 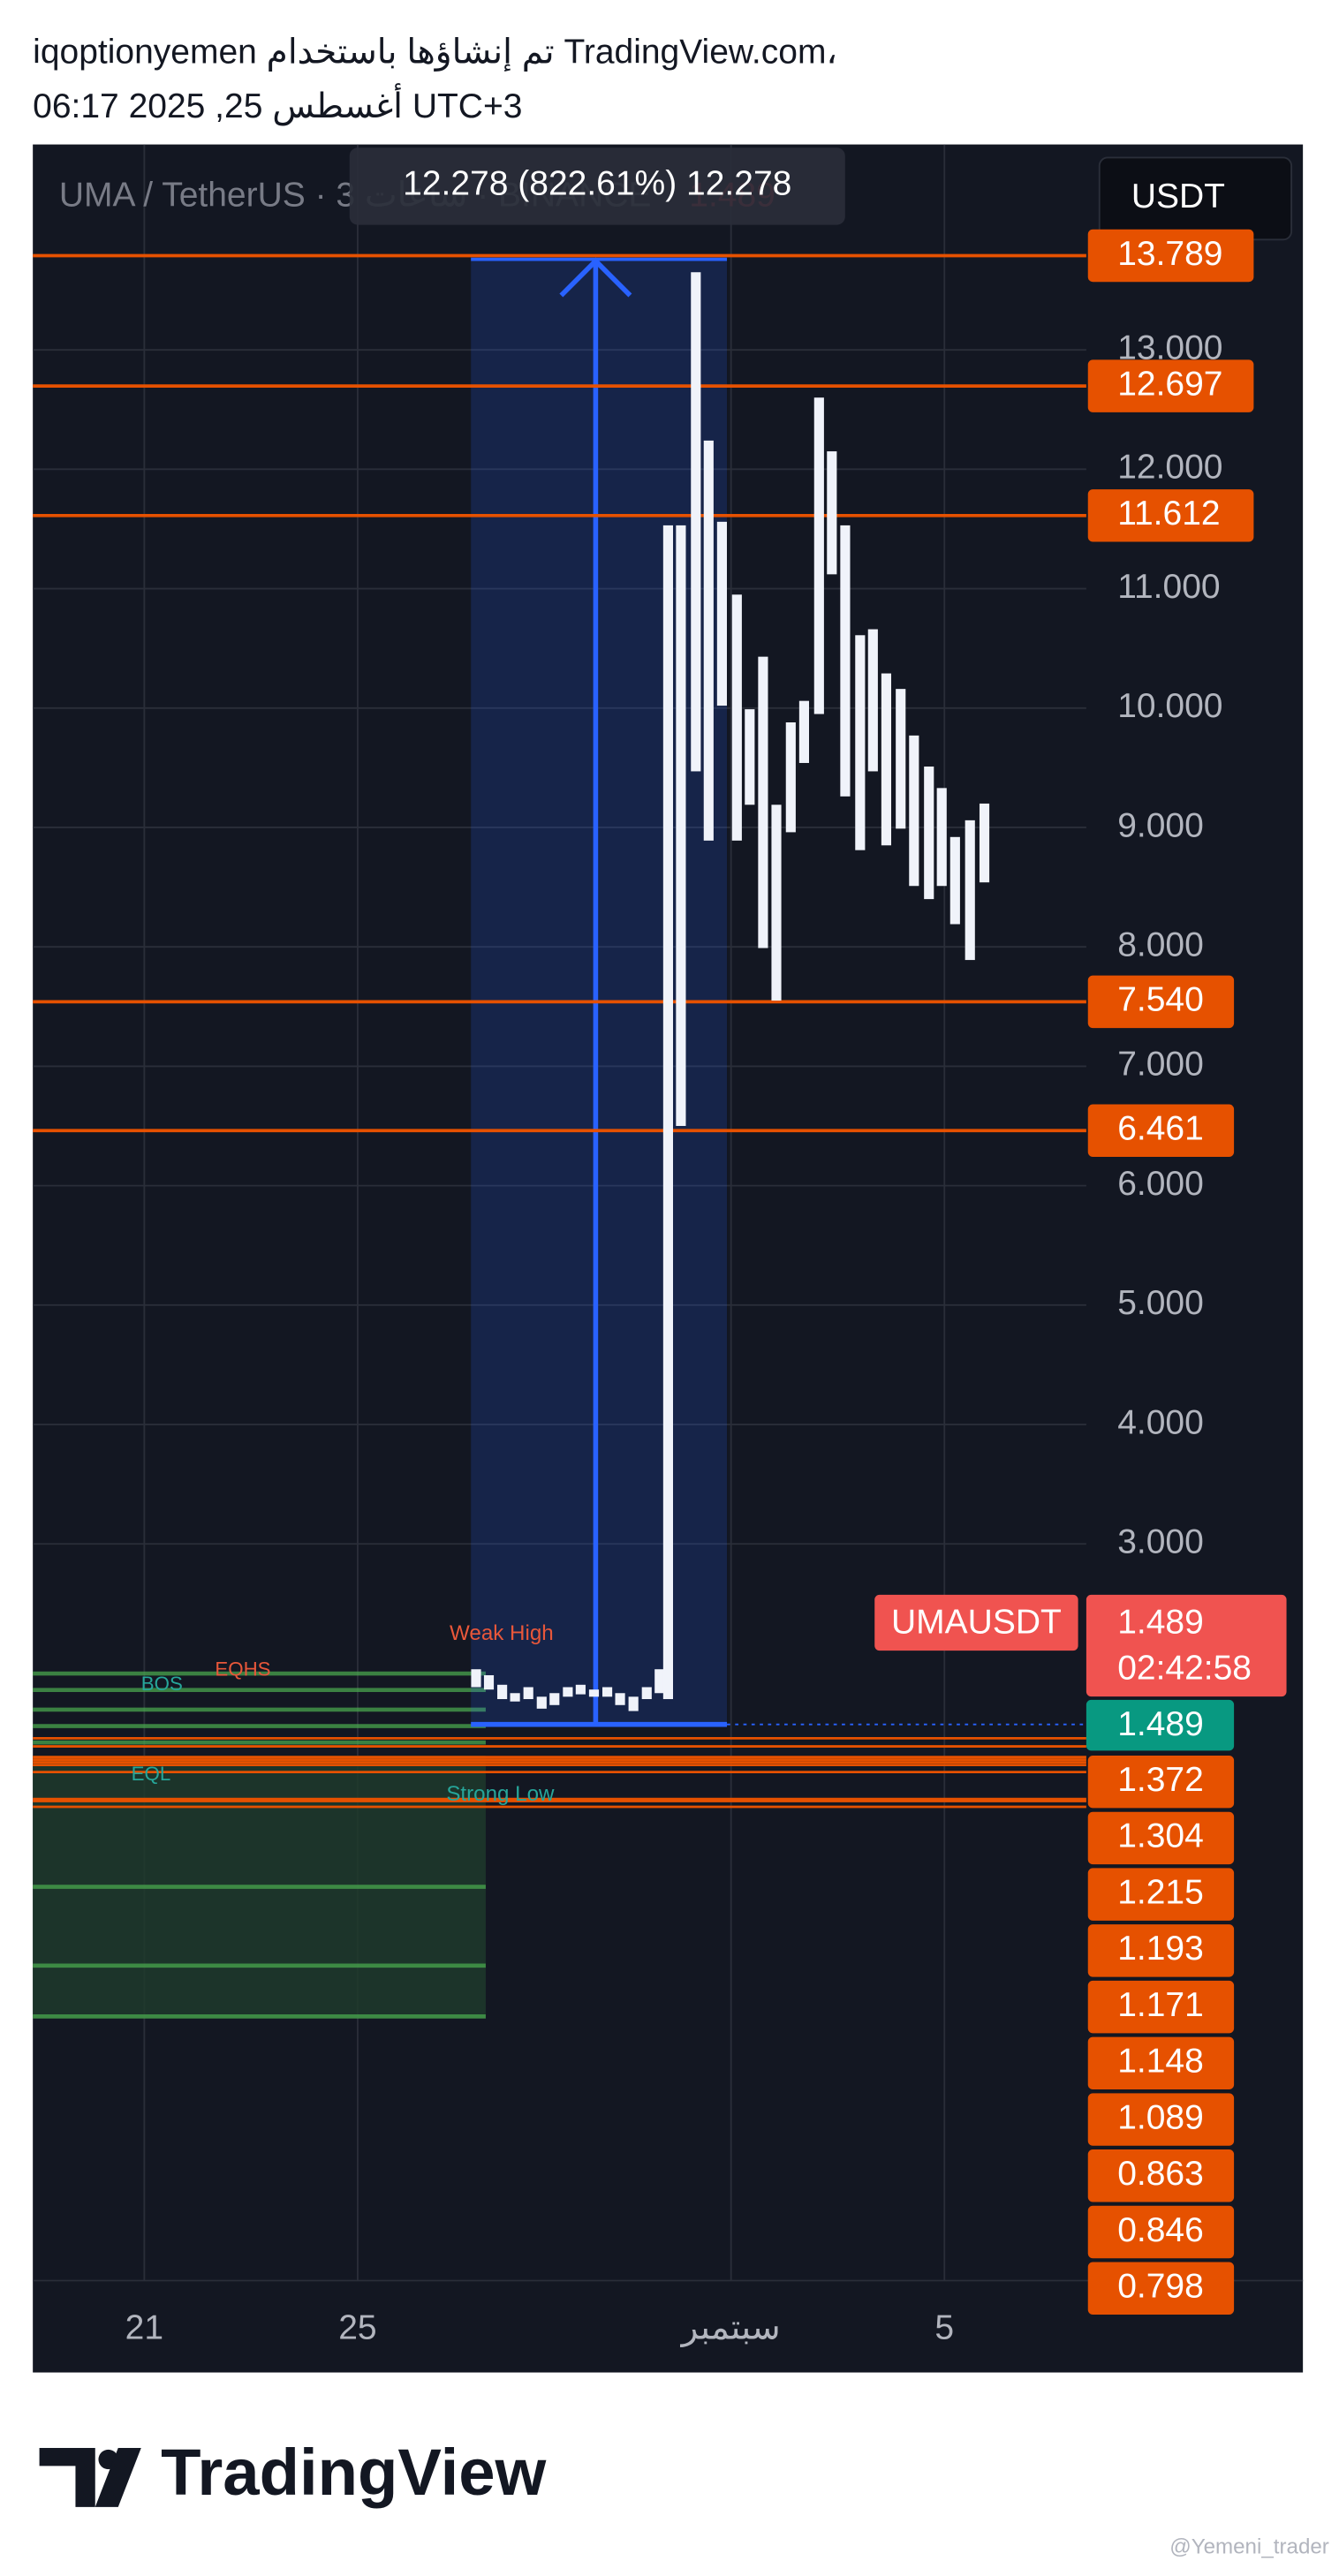 What do you see at coordinates (354, 2473) in the screenshot?
I see `brand: TradingView` at bounding box center [354, 2473].